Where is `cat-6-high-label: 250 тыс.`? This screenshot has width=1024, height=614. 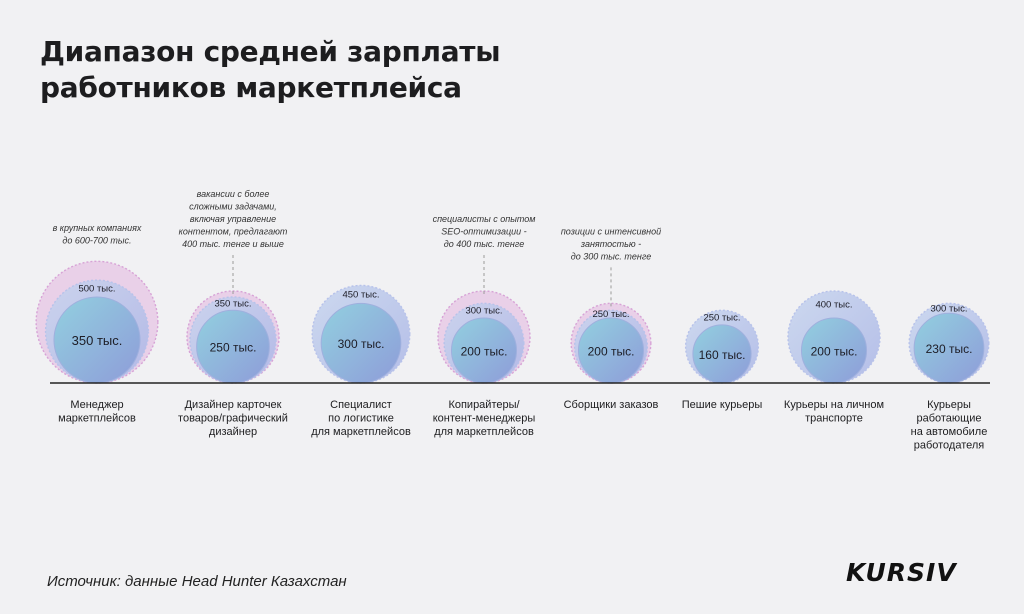 cat-6-high-label: 250 тыс. is located at coordinates (721, 318).